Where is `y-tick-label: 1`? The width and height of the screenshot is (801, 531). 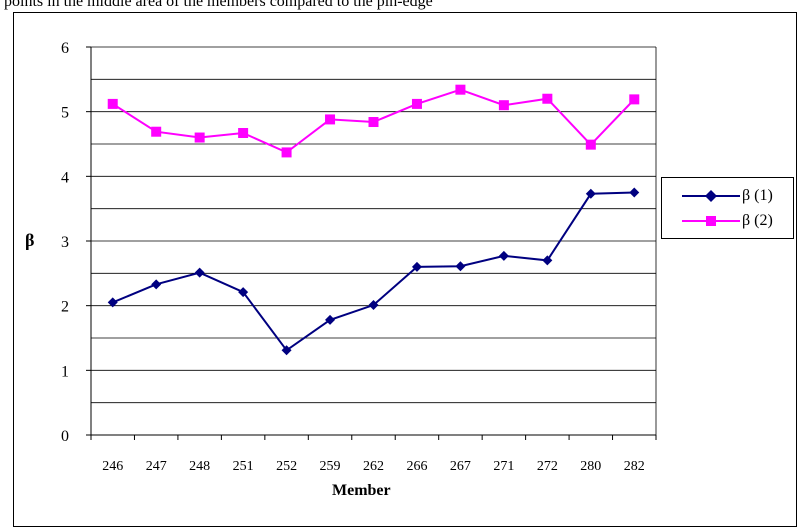 y-tick-label: 1 is located at coordinates (65, 371).